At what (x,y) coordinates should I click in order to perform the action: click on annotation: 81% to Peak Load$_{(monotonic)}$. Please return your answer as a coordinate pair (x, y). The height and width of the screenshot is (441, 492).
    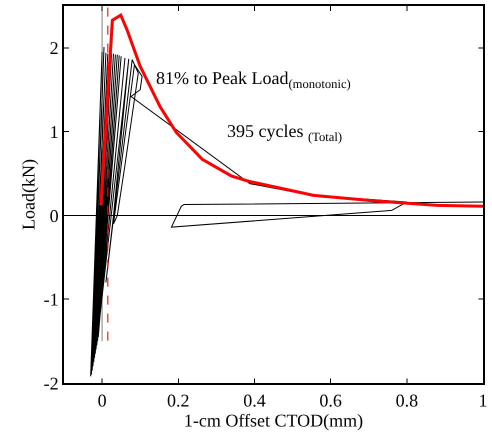
    Looking at the image, I should click on (253, 79).